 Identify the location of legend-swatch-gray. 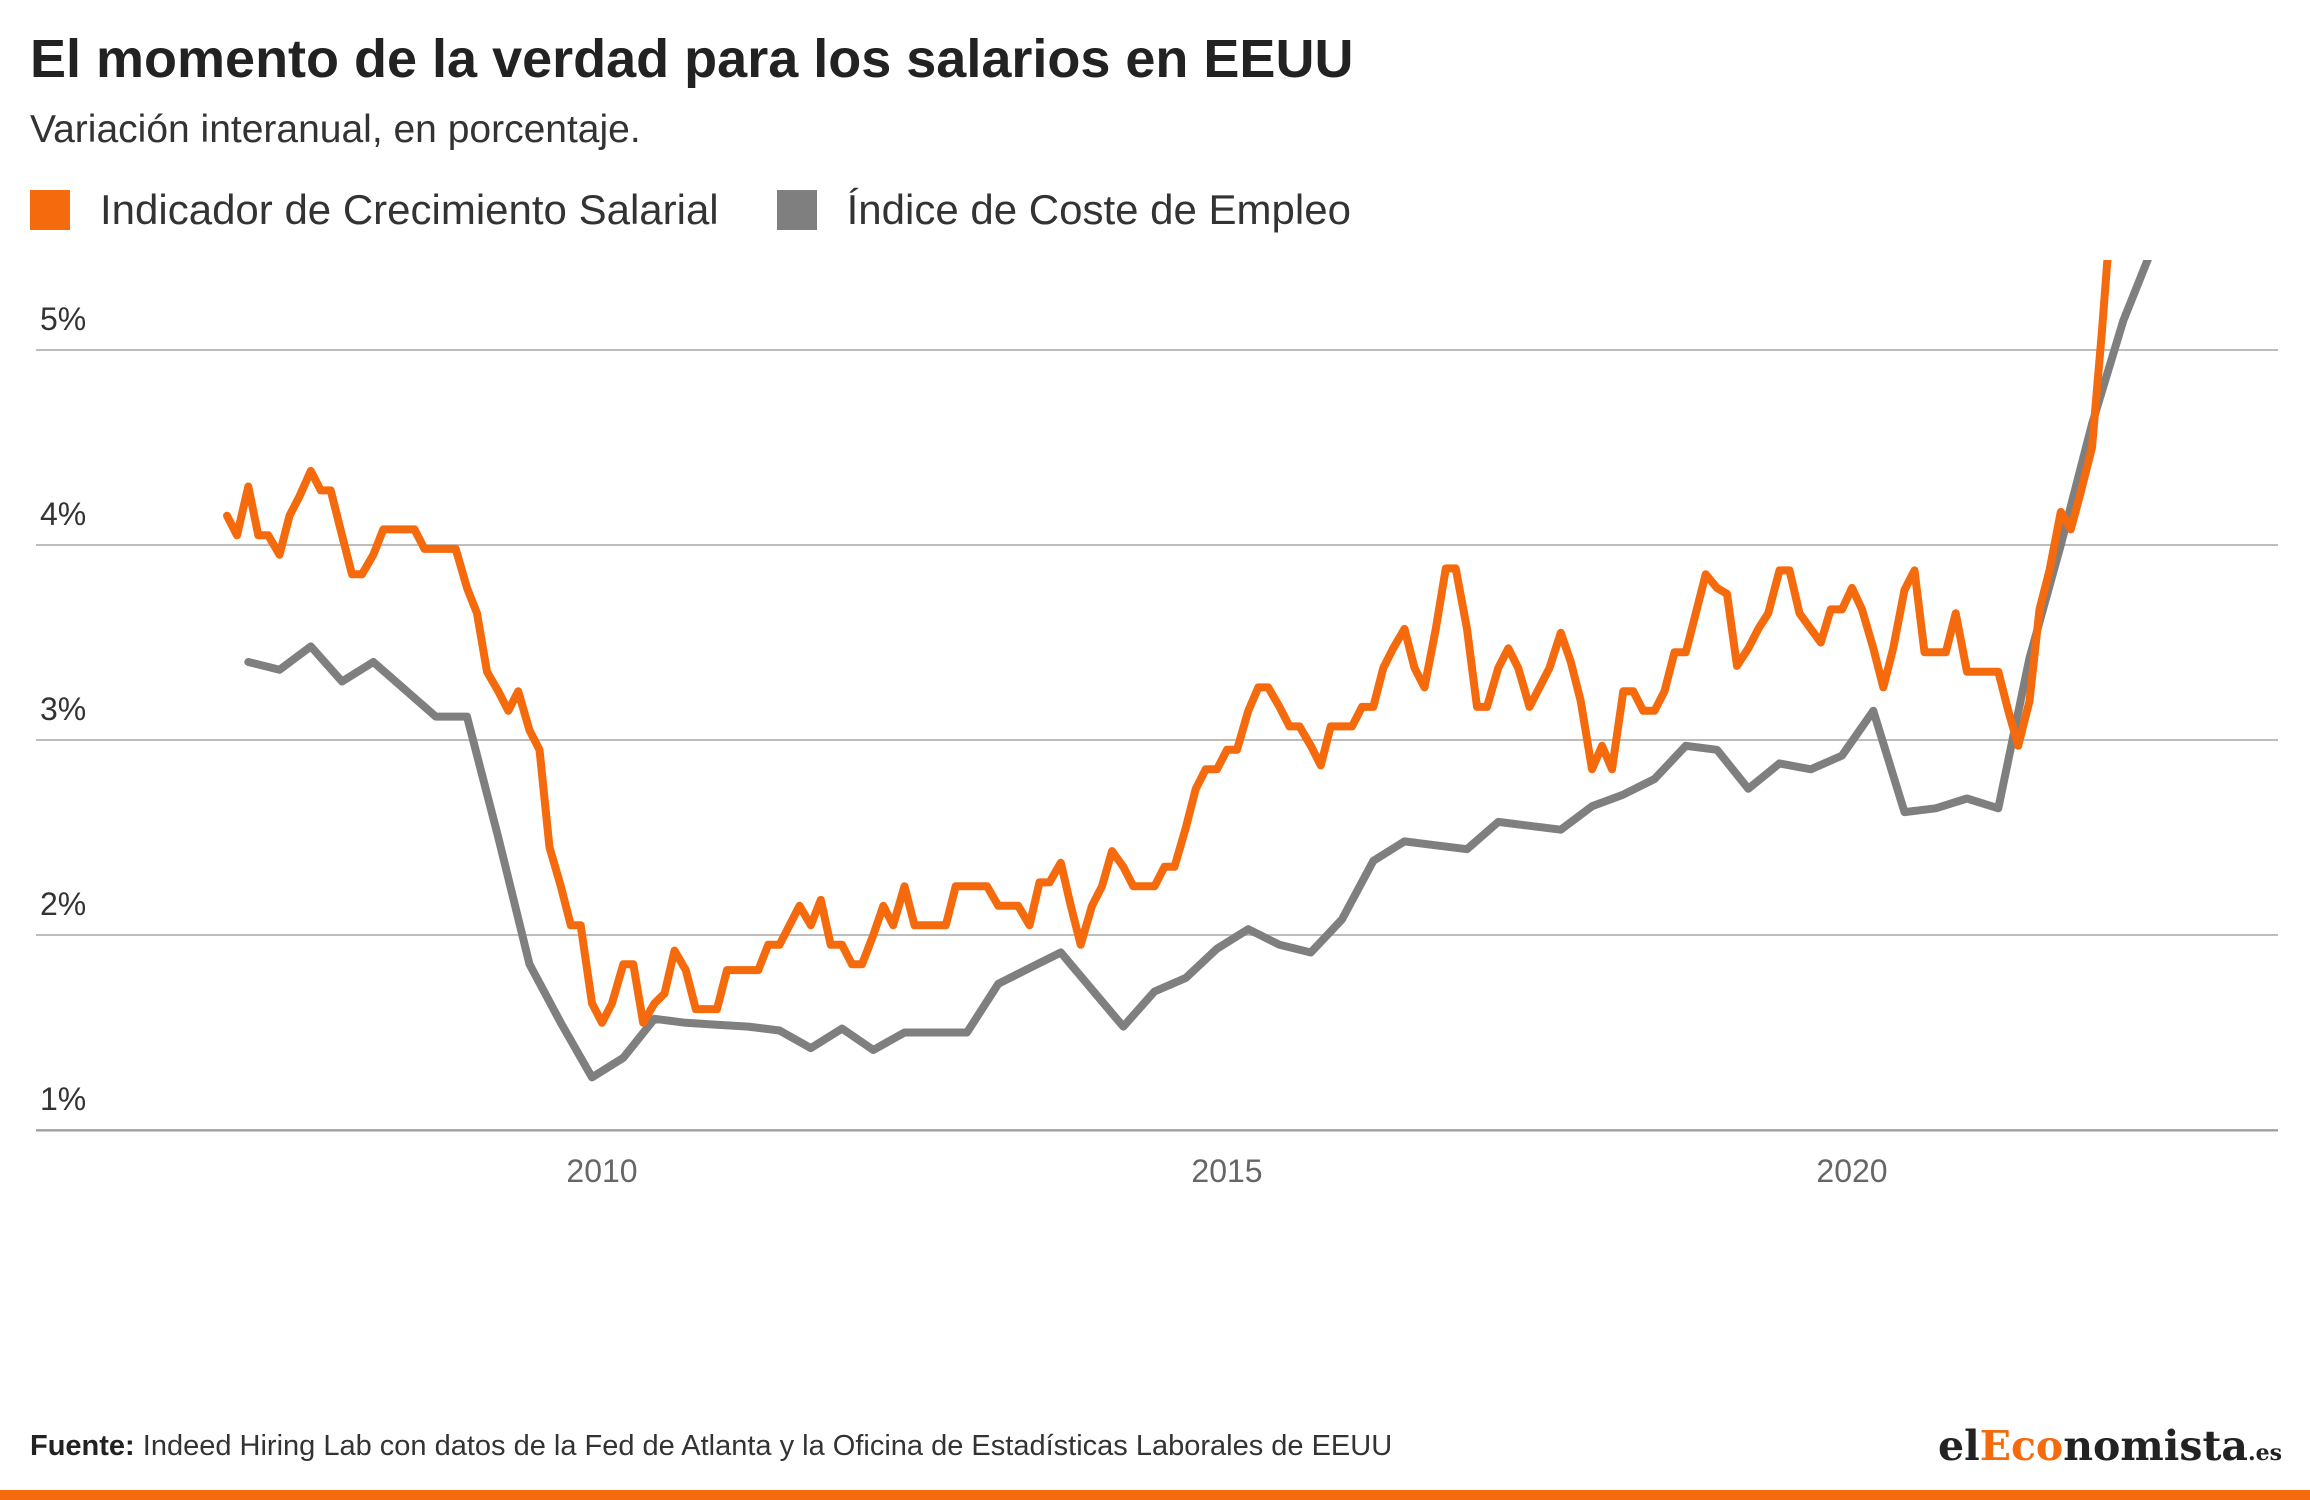
(796, 210).